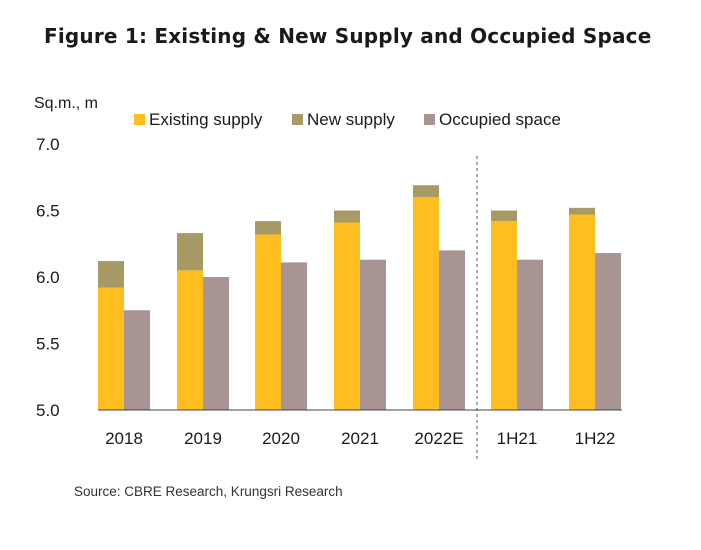  What do you see at coordinates (48, 144) in the screenshot?
I see `y-tick-label: 7.0` at bounding box center [48, 144].